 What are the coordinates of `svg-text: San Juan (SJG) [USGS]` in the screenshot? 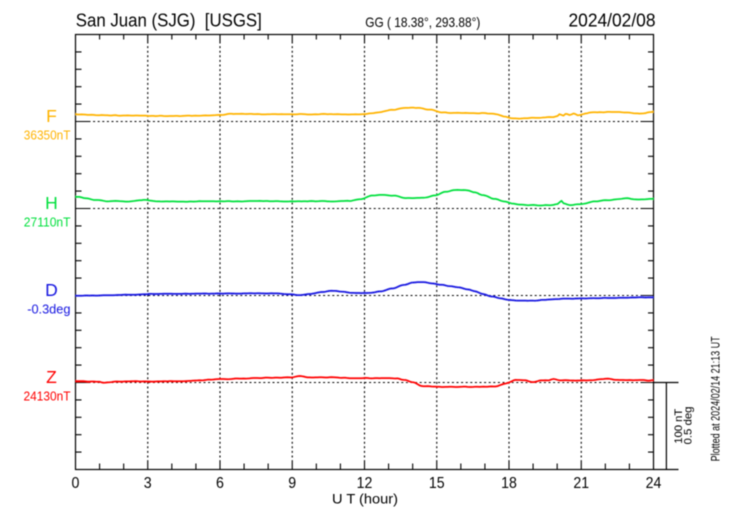 It's located at (169, 20).